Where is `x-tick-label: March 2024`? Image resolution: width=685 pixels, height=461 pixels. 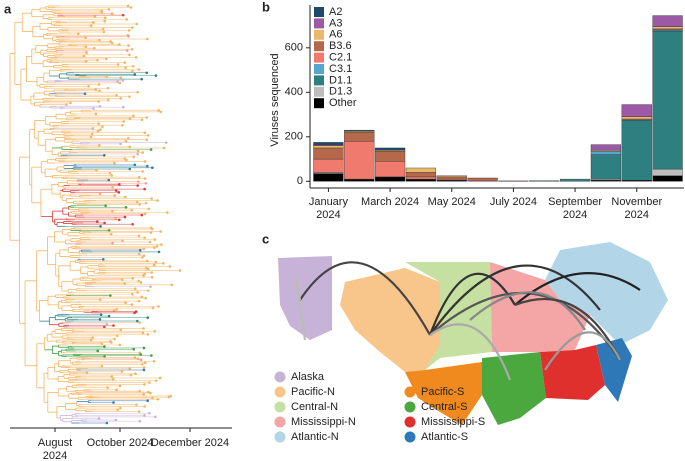 x-tick-label: March 2024 is located at coordinates (390, 202).